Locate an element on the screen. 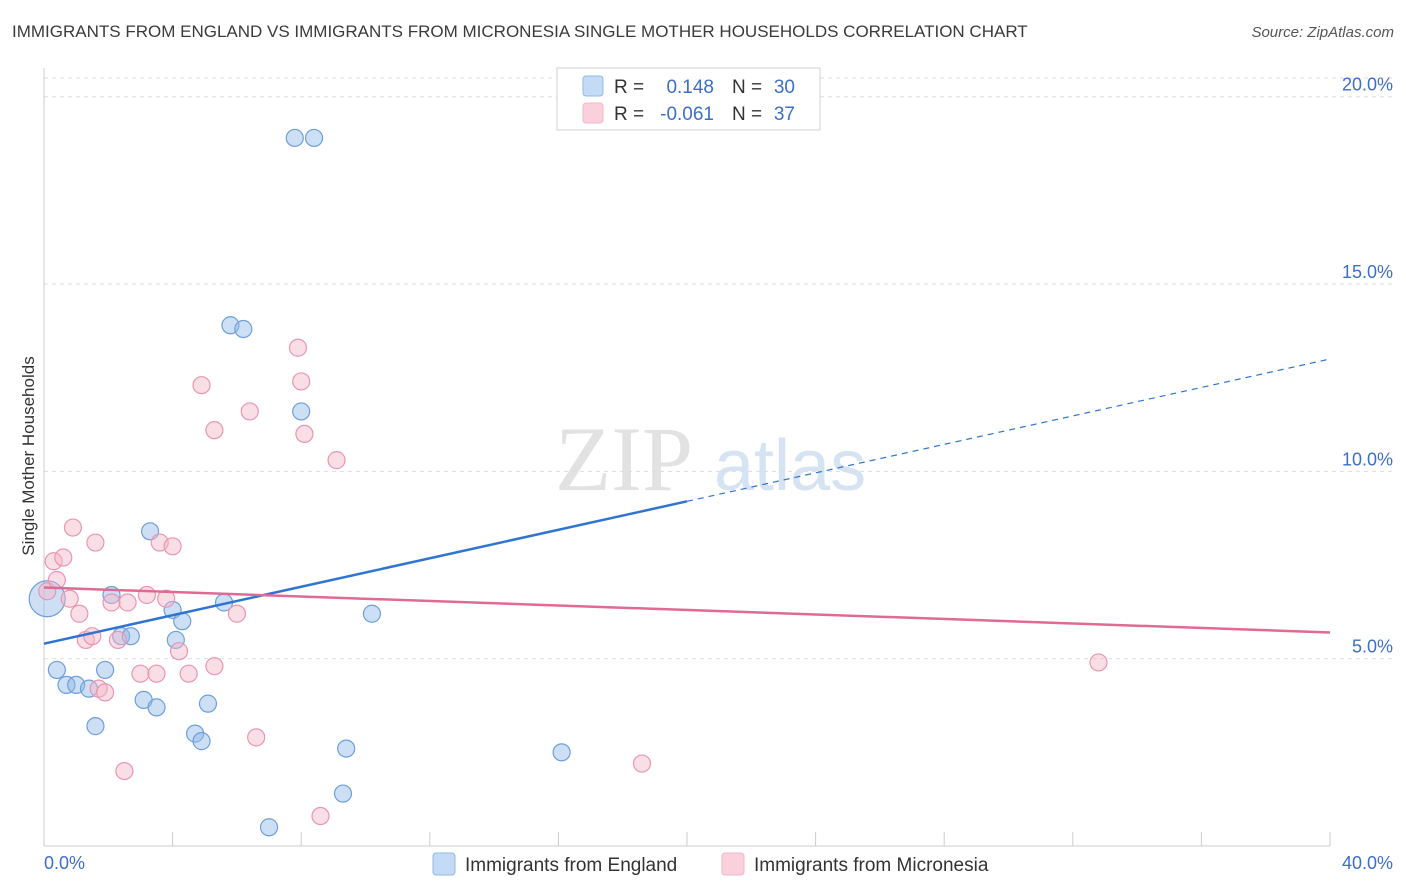 Image resolution: width=1406 pixels, height=892 pixels. legend-swatch-micronesia is located at coordinates (593, 113).